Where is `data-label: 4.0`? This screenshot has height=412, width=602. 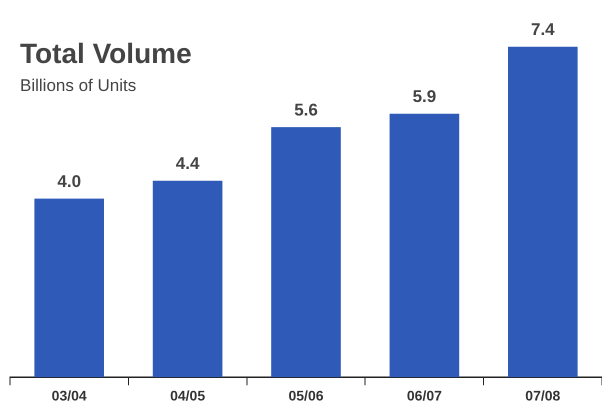
data-label: 4.0 is located at coordinates (69, 181).